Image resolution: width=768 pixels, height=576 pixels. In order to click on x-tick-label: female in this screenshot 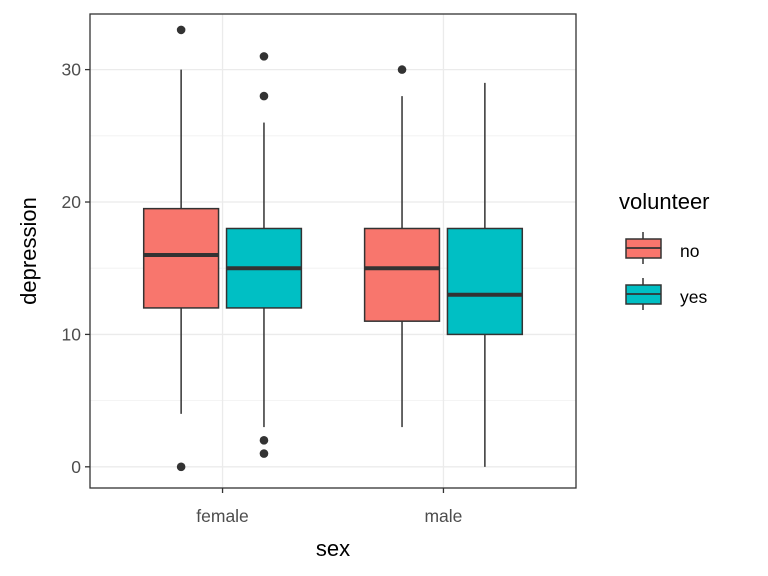, I will do `click(222, 516)`.